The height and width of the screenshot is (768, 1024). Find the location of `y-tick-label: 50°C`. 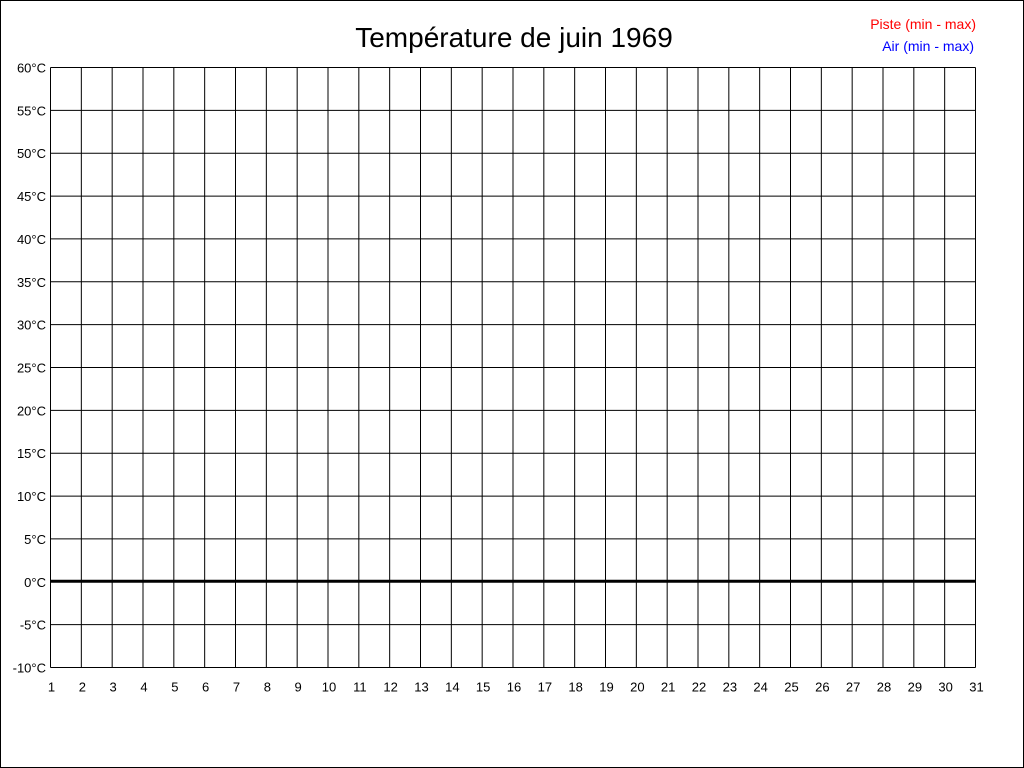

y-tick-label: 50°C is located at coordinates (31, 153).